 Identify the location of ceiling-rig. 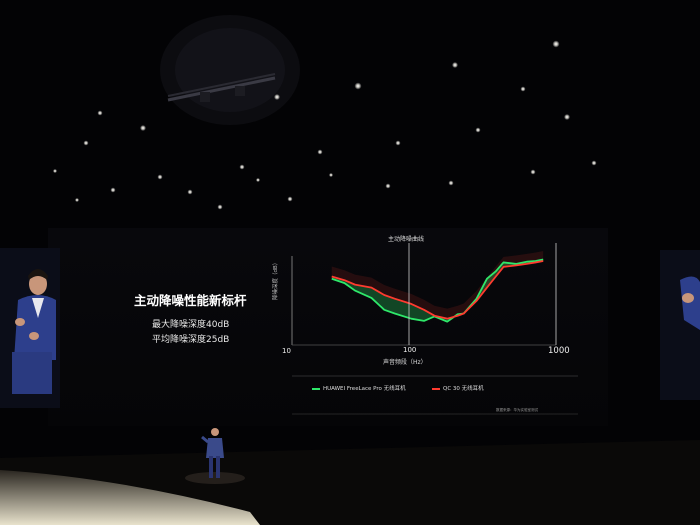
(230, 70).